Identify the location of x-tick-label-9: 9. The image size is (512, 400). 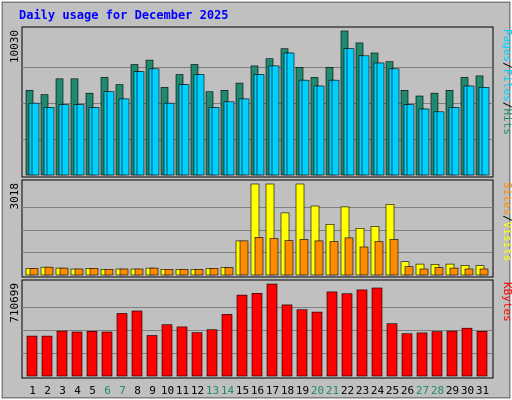
(152, 390).